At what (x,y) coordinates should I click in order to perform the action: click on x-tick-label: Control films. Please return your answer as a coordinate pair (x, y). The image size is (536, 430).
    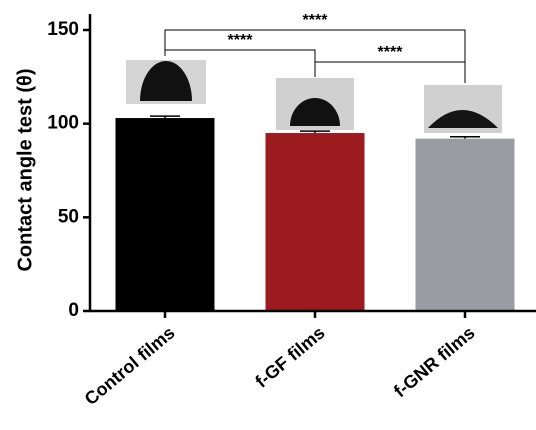
    Looking at the image, I should click on (130, 365).